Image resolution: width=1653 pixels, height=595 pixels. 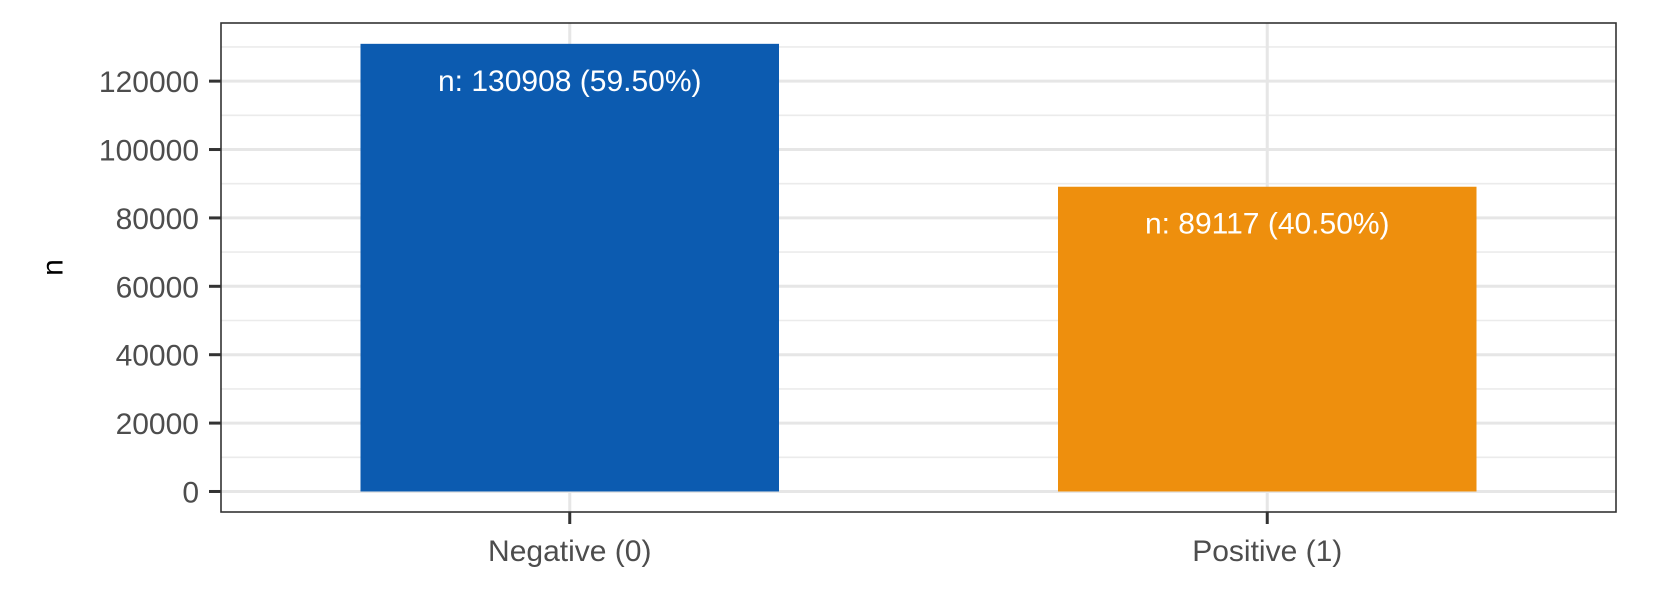 What do you see at coordinates (569, 551) in the screenshot?
I see `x-tick-label: Negative (0)` at bounding box center [569, 551].